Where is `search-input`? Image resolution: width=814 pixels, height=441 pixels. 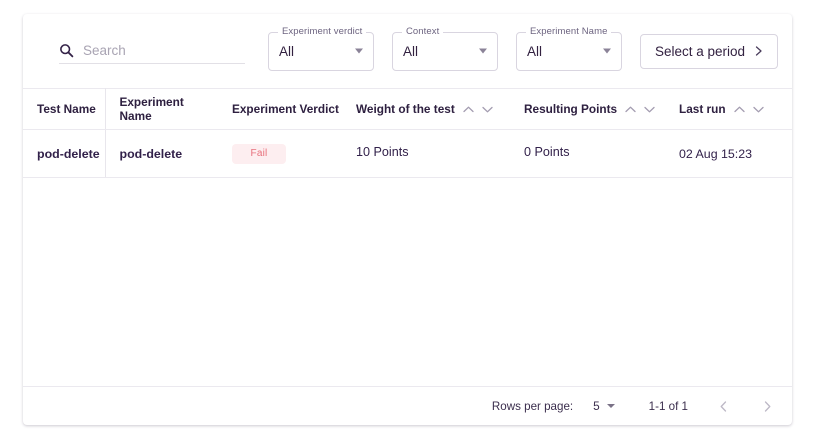
search-input is located at coordinates (158, 50).